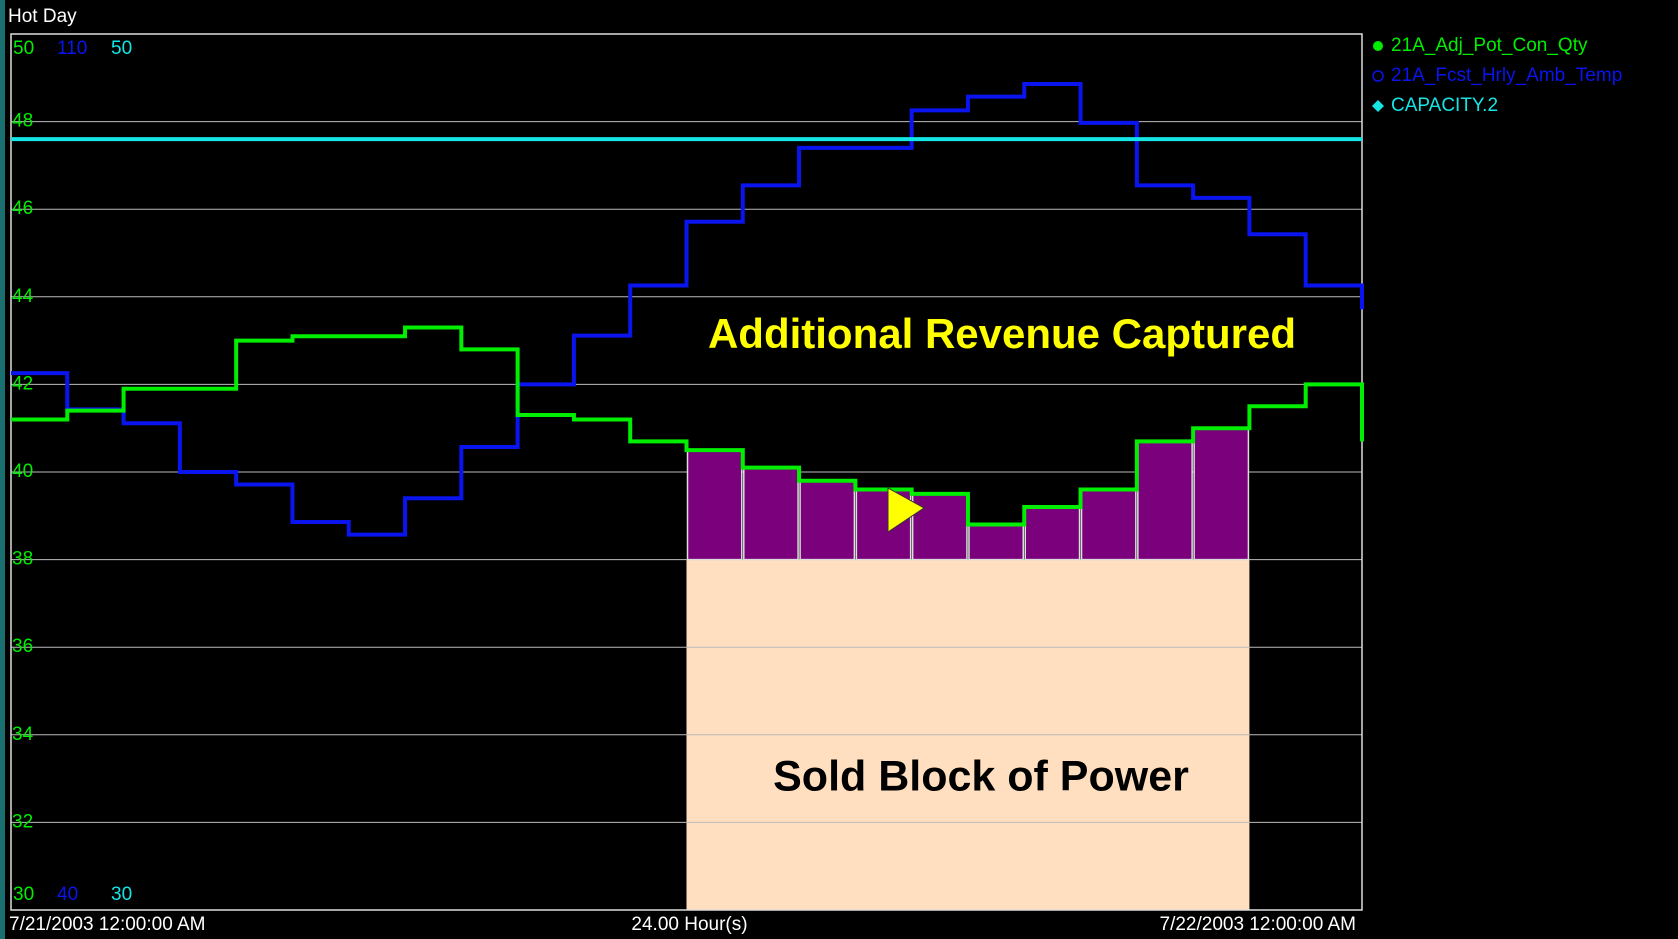 This screenshot has width=1678, height=939. I want to click on x-axis-label: 7/21/2003 12:00:00 AM, so click(107, 924).